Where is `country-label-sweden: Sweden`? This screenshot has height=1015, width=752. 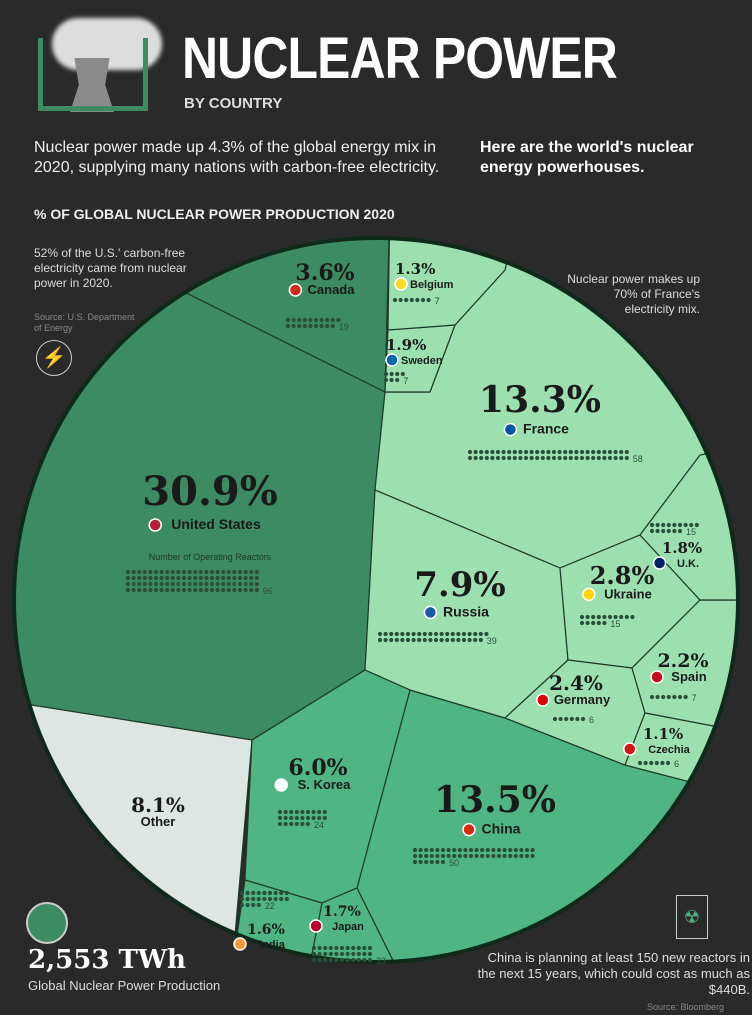 country-label-sweden: Sweden is located at coordinates (422, 361).